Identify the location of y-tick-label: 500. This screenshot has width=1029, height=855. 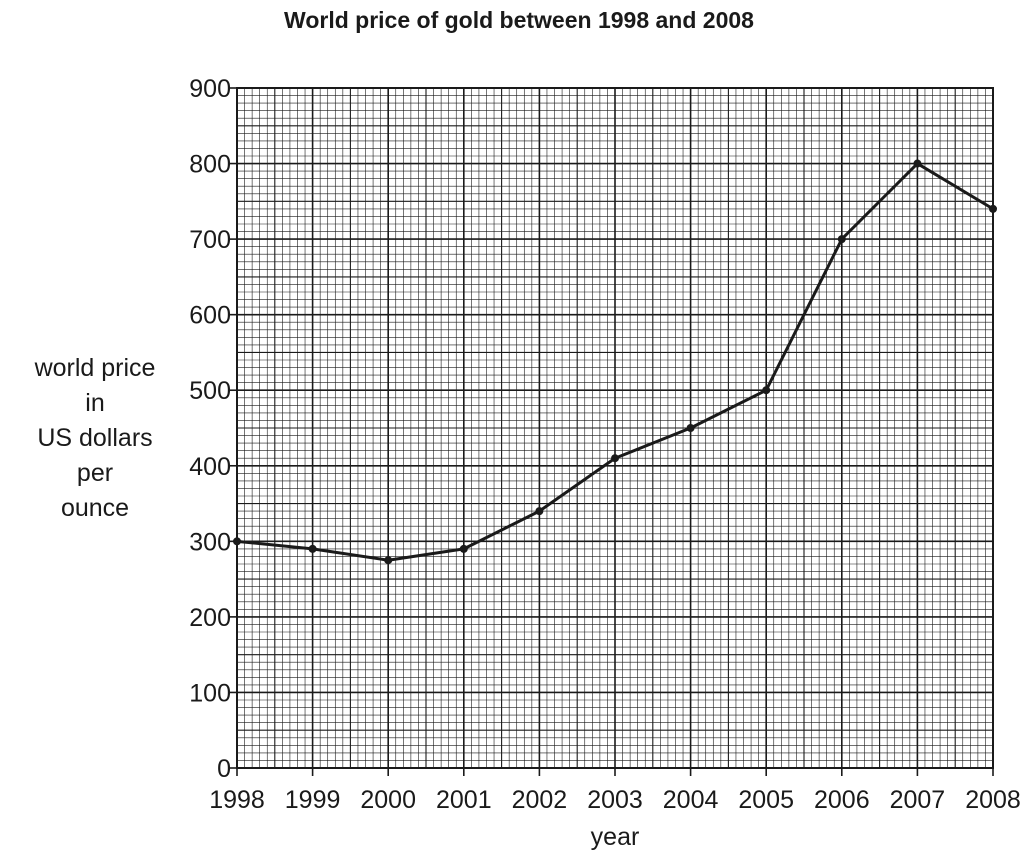
(210, 391).